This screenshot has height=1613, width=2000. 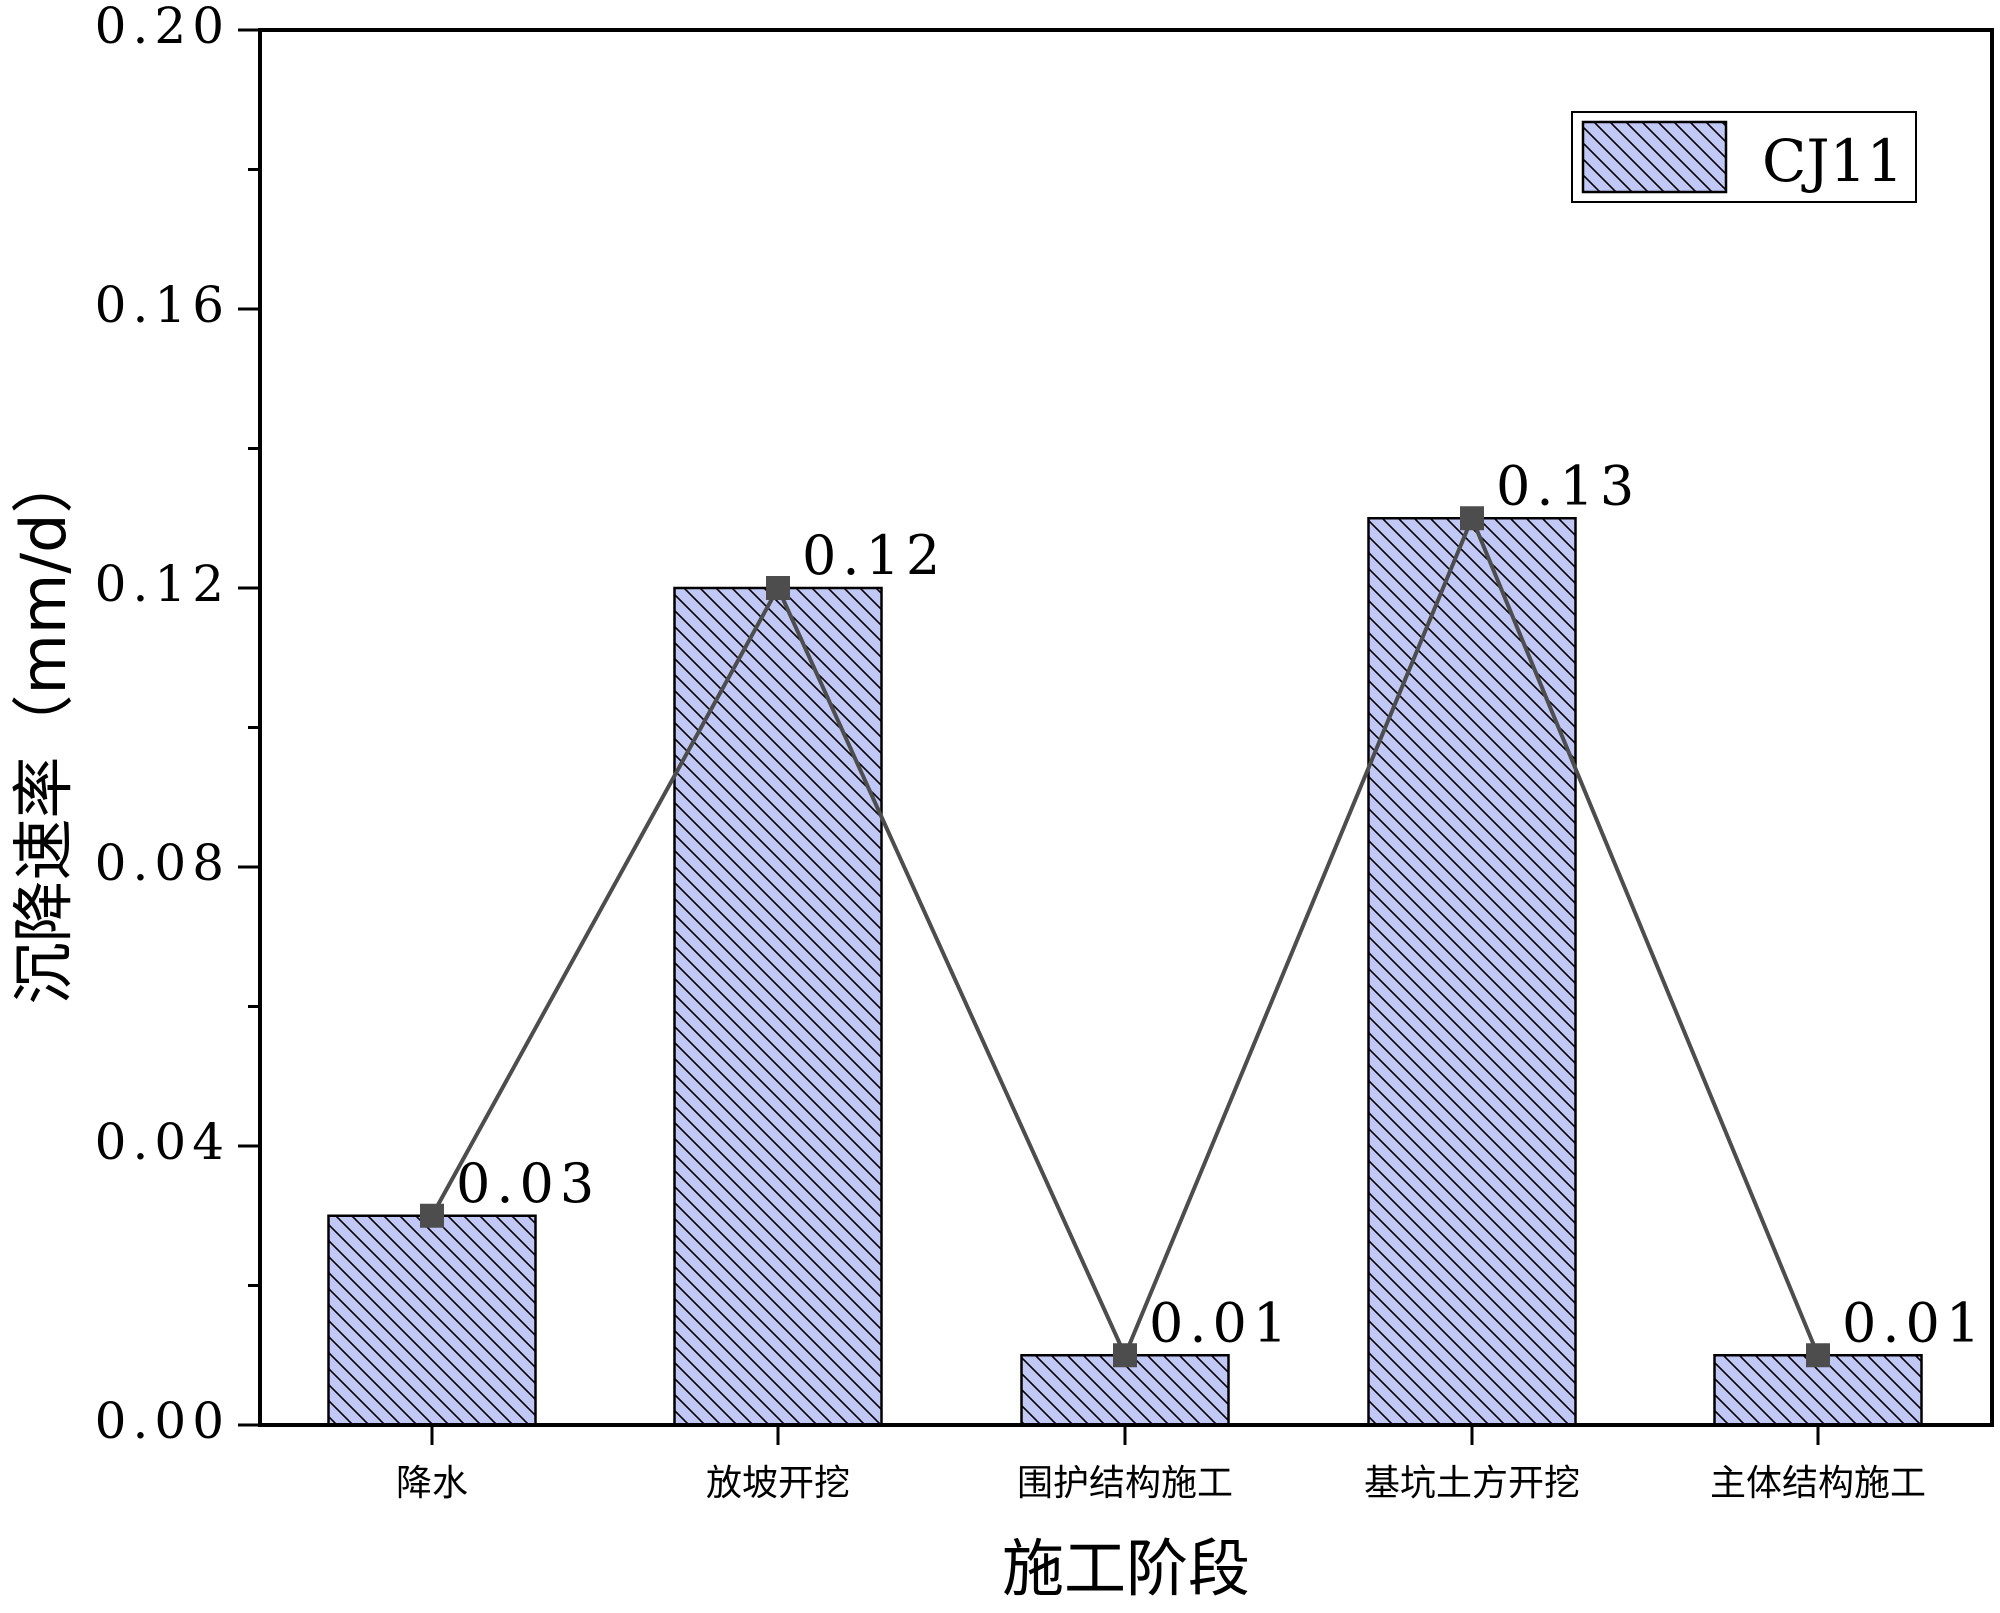 What do you see at coordinates (162, 27) in the screenshot?
I see `y-tick-label-5: 0.20` at bounding box center [162, 27].